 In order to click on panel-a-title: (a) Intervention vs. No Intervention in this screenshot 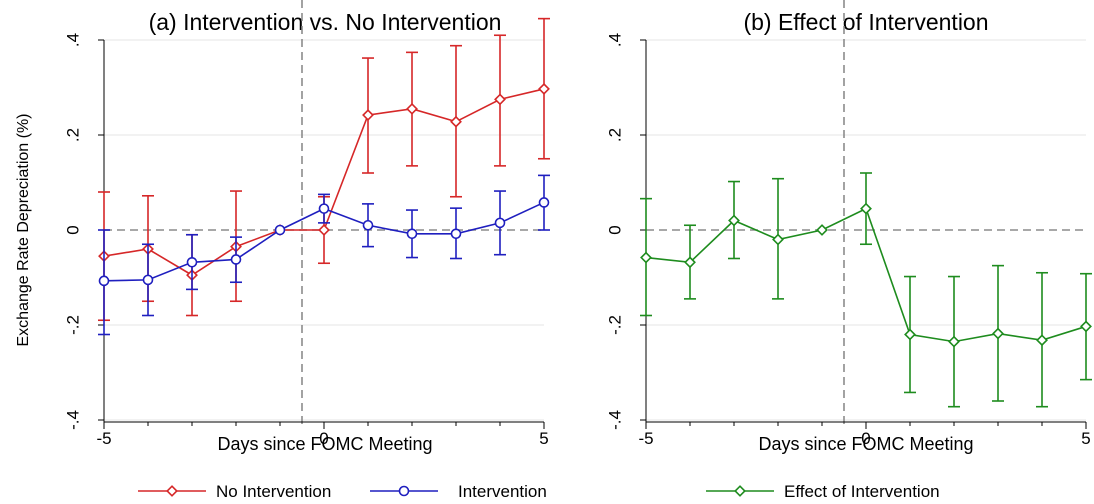, I will do `click(325, 22)`.